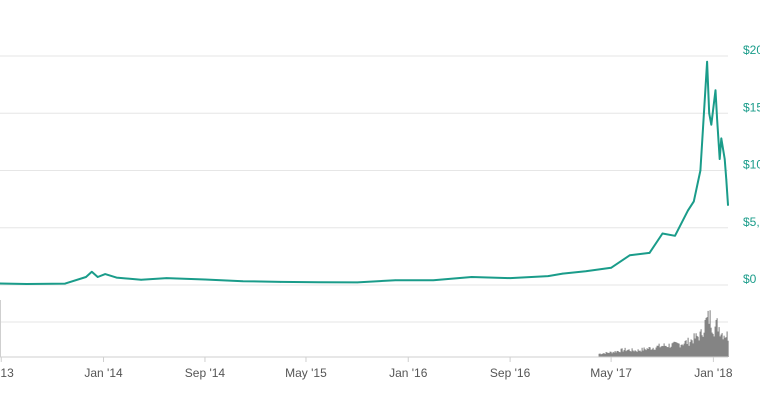 The height and width of the screenshot is (400, 760). I want to click on date-tick-label: May '15, so click(306, 373).